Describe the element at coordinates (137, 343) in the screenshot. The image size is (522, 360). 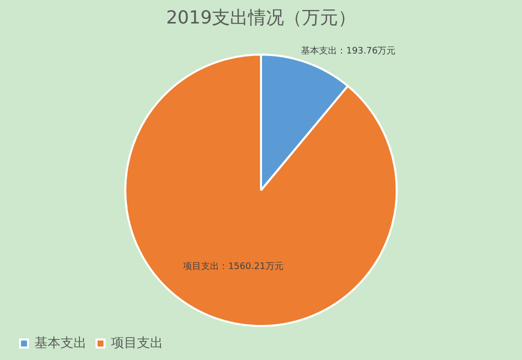
I see `legend-label: 项目支出` at that location.